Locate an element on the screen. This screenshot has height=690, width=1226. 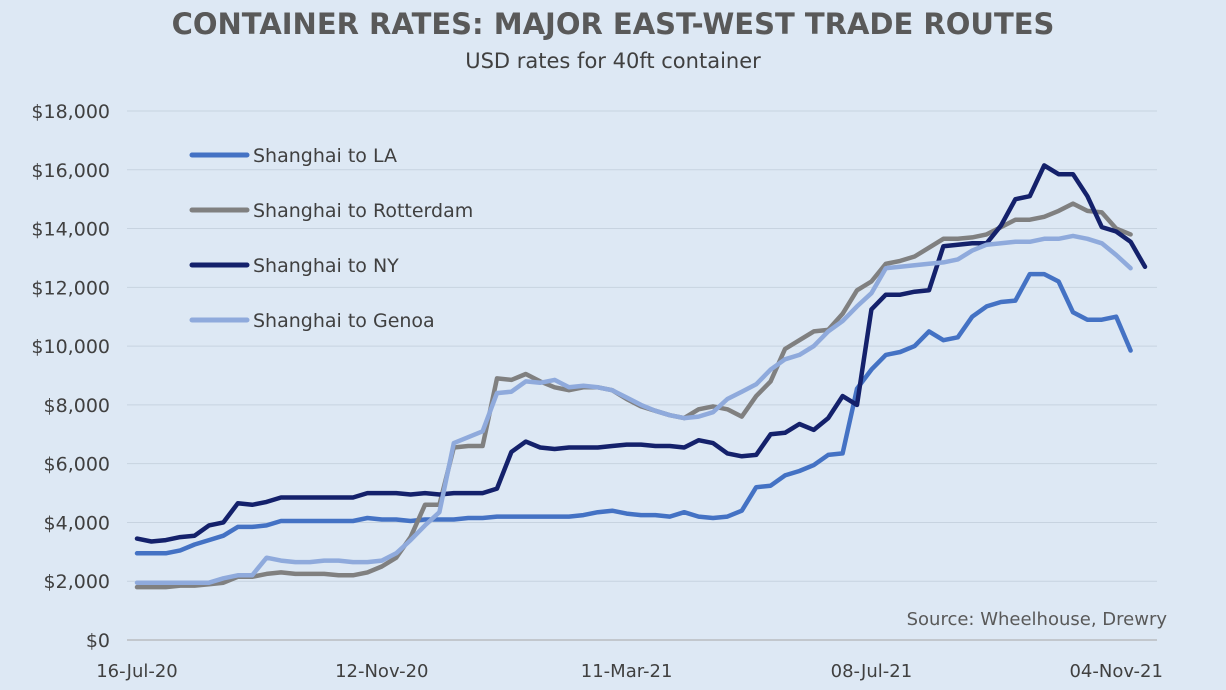
x-tick-label: 08-Jul-21 is located at coordinates (872, 671).